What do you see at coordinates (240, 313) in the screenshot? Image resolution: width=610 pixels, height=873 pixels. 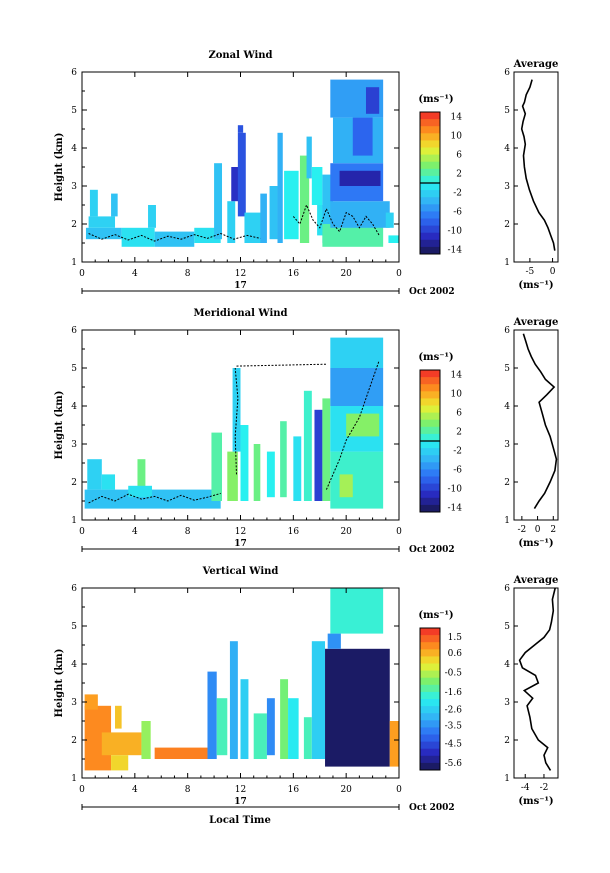 I see `panel-title: Meridional Wind` at bounding box center [240, 313].